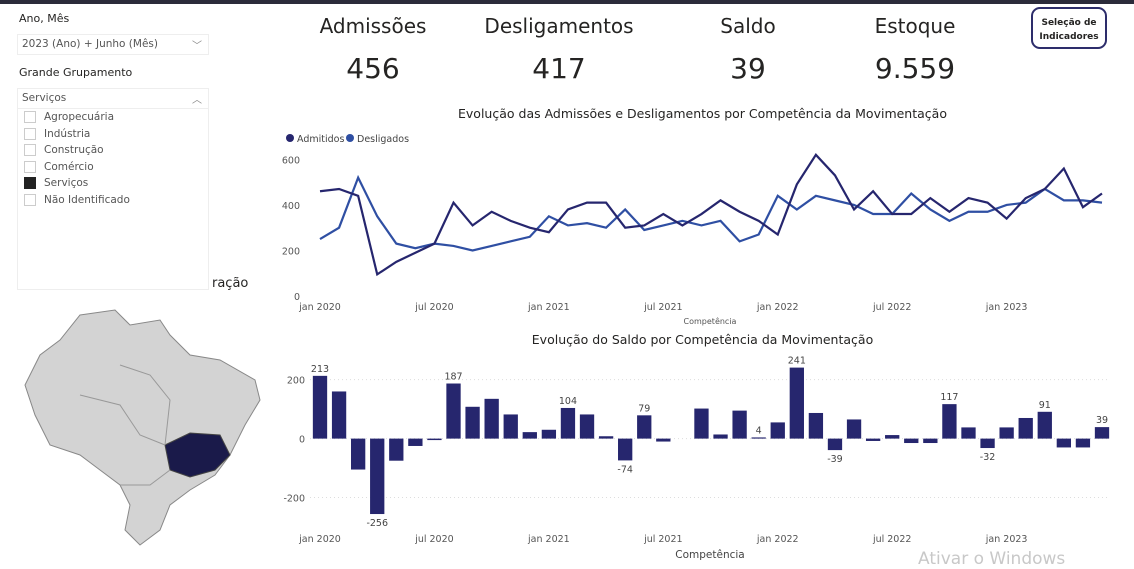 Image resolution: width=1134 pixels, height=569 pixels. What do you see at coordinates (320, 139) in the screenshot?
I see `legend-label: Admitidos` at bounding box center [320, 139].